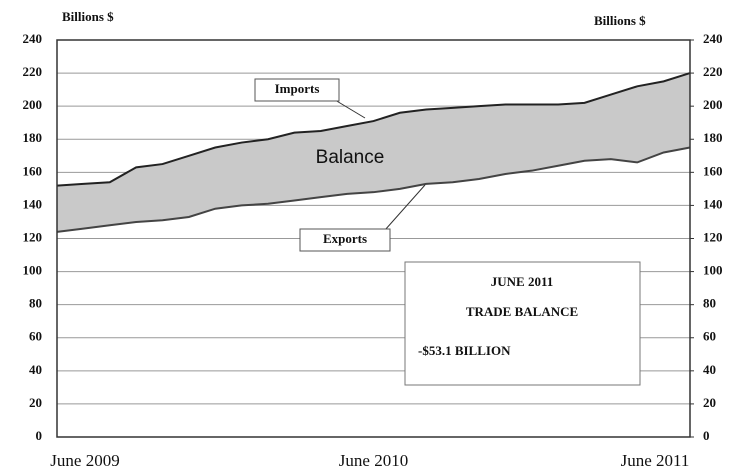  What do you see at coordinates (709, 369) in the screenshot?
I see `y2-tick-label: 40` at bounding box center [709, 369].